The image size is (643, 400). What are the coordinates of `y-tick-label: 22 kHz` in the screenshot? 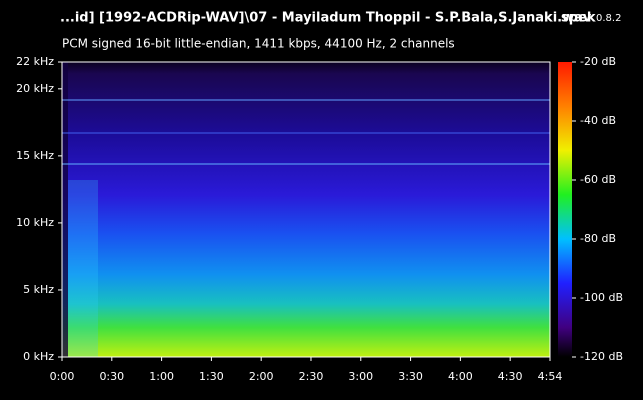 It's located at (35, 61).